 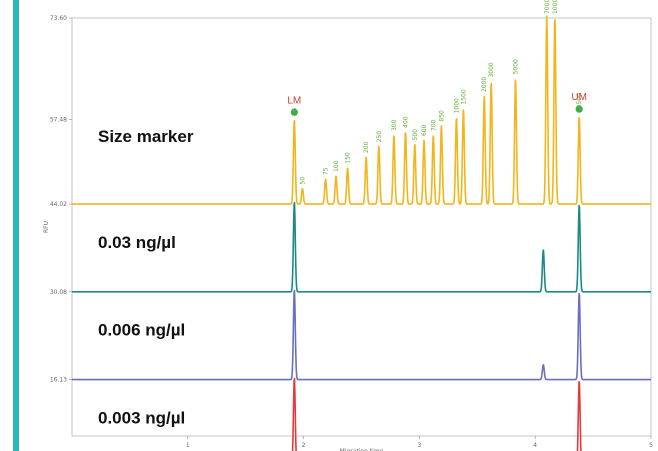 I want to click on trace-label: 0.03 ng/µl, so click(x=137, y=242).